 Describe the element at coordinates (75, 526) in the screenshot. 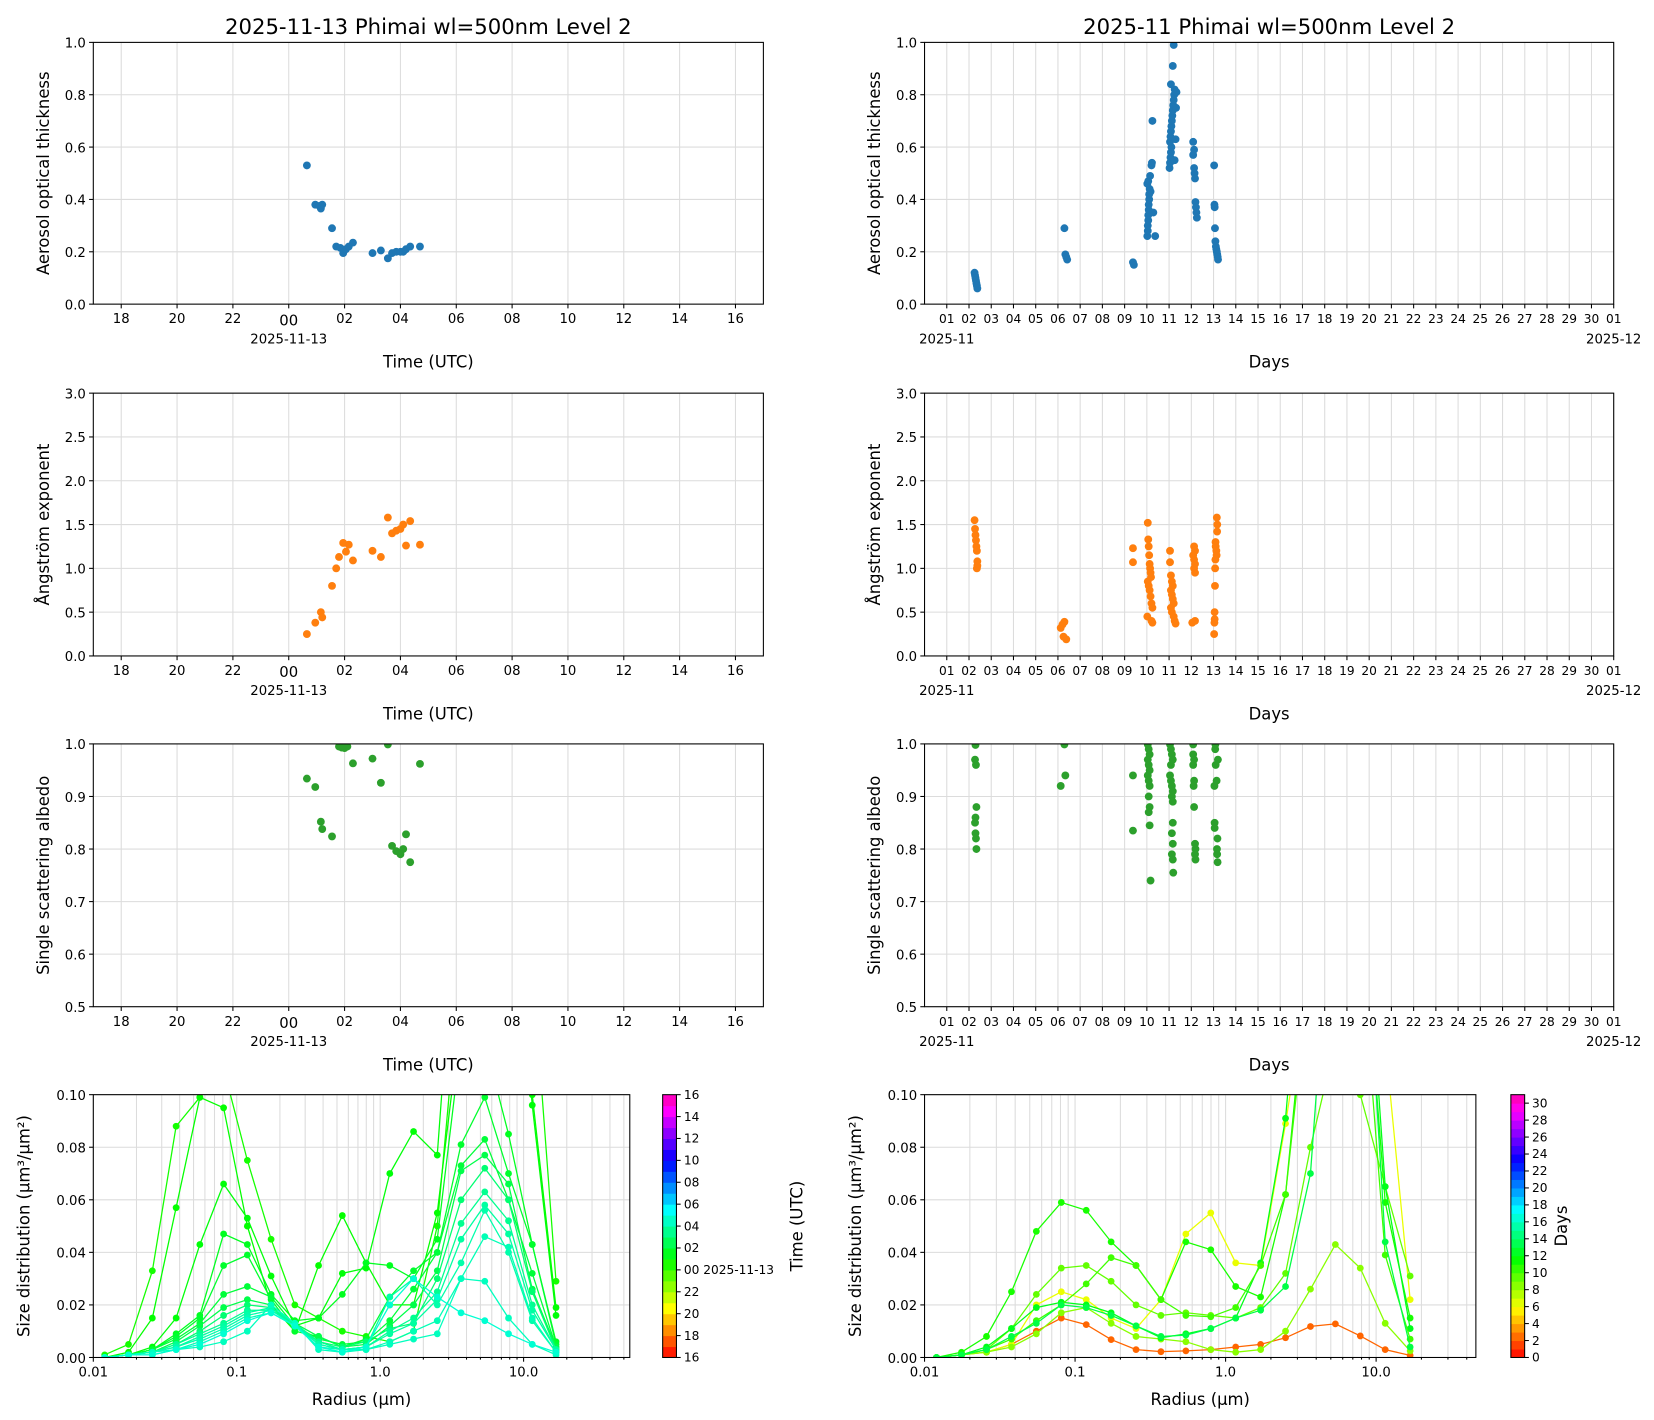

I see `y-tick-label: 1.5` at that location.